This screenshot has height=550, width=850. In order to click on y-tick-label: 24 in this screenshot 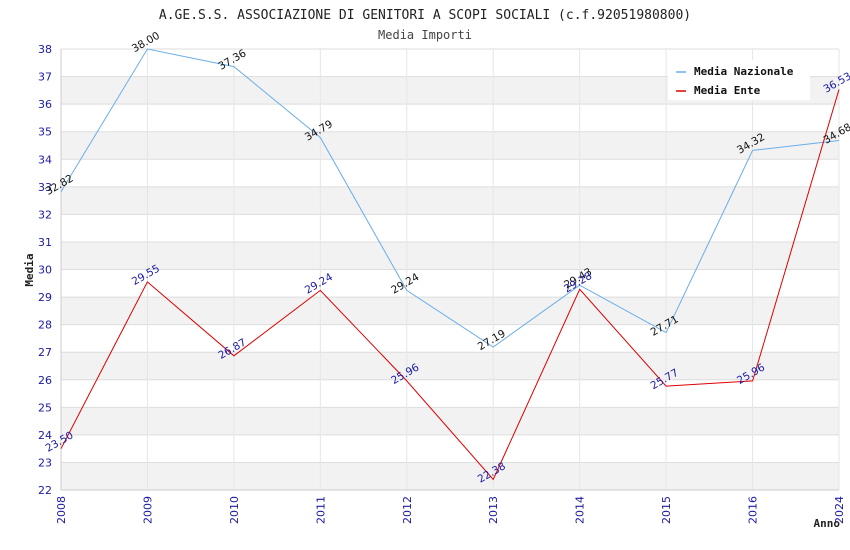, I will do `click(45, 435)`.